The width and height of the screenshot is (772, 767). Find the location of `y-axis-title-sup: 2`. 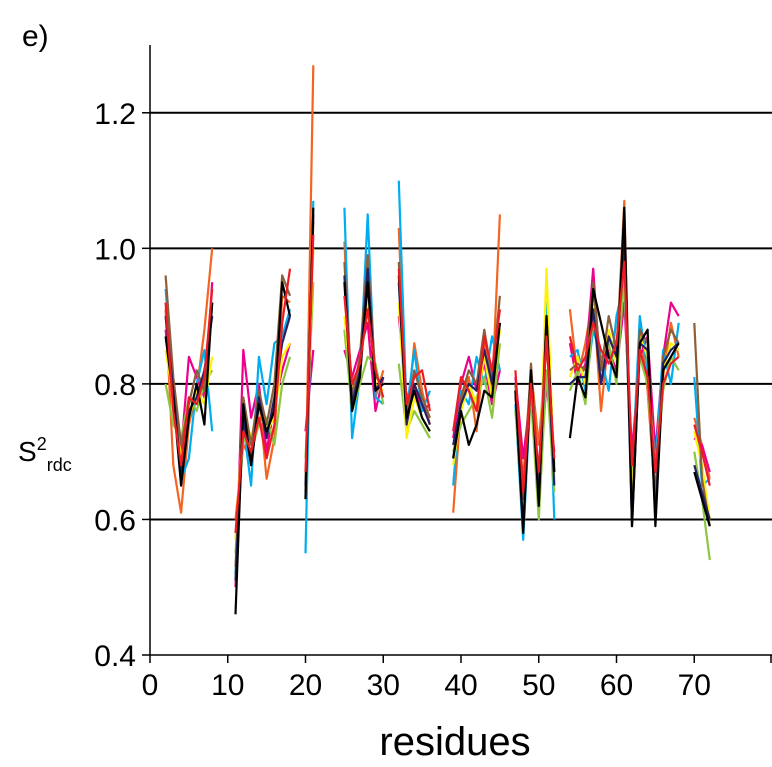

y-axis-title-sup: 2 is located at coordinates (42, 444).